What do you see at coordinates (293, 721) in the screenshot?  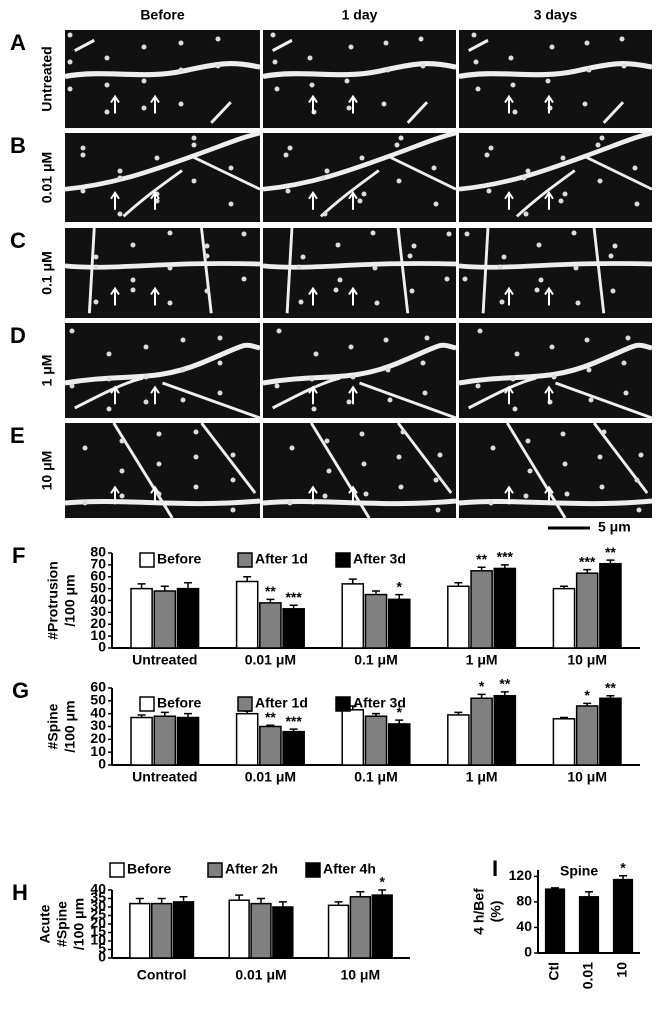 I see `significance-mark: ***` at bounding box center [293, 721].